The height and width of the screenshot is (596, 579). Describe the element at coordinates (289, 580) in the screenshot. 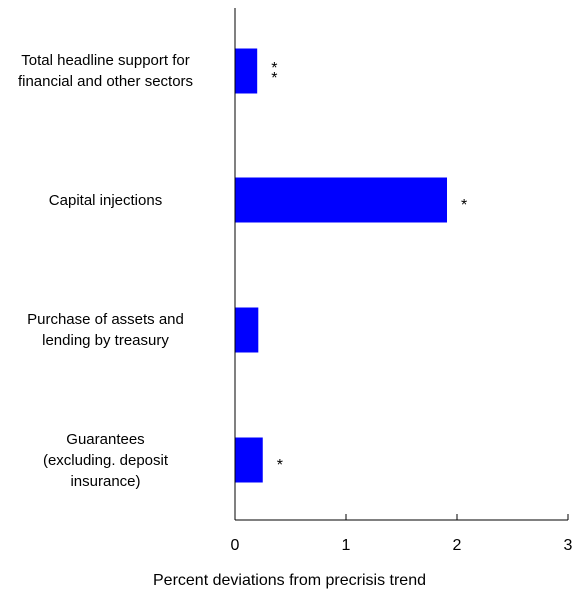

I see `x-axis-title: Percent deviations from precrisis trend` at that location.